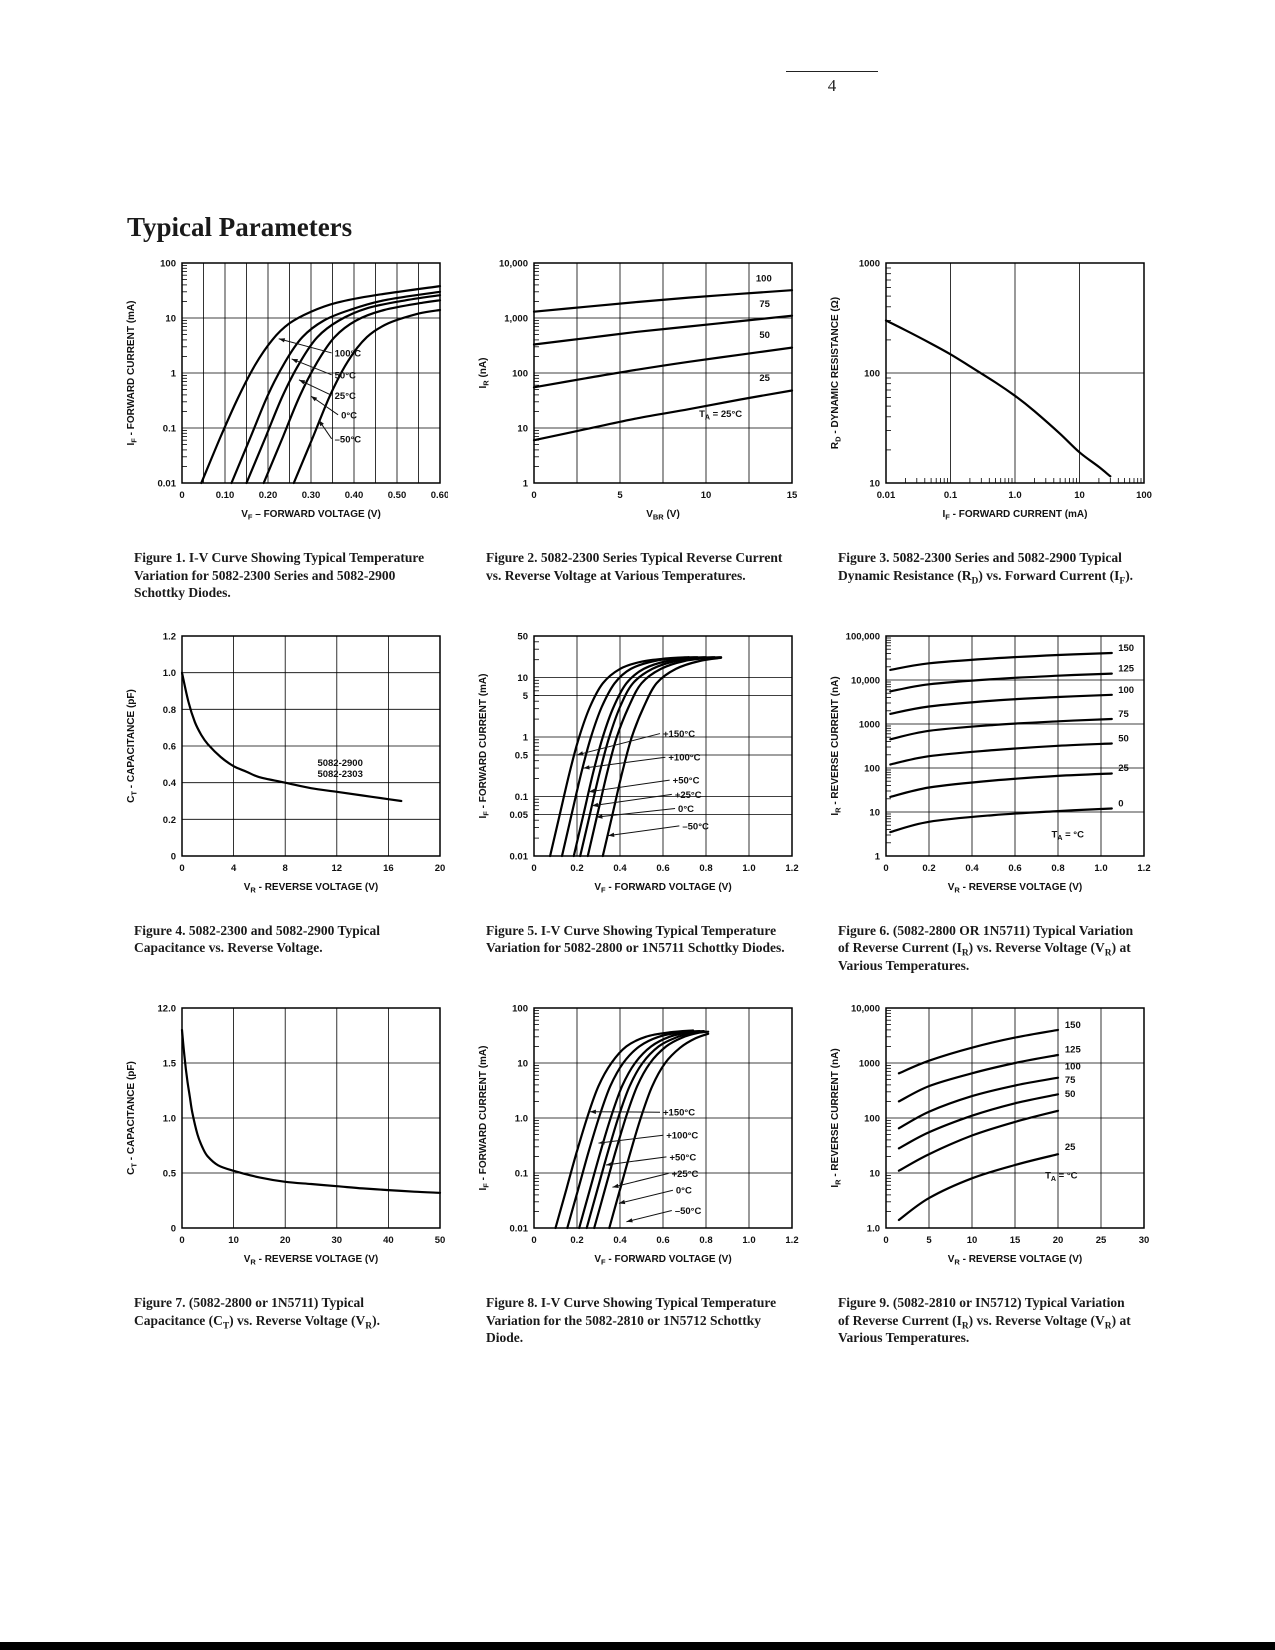 This screenshot has height=1650, width=1275. What do you see at coordinates (764, 304) in the screenshot?
I see `curve-label: 75` at bounding box center [764, 304].